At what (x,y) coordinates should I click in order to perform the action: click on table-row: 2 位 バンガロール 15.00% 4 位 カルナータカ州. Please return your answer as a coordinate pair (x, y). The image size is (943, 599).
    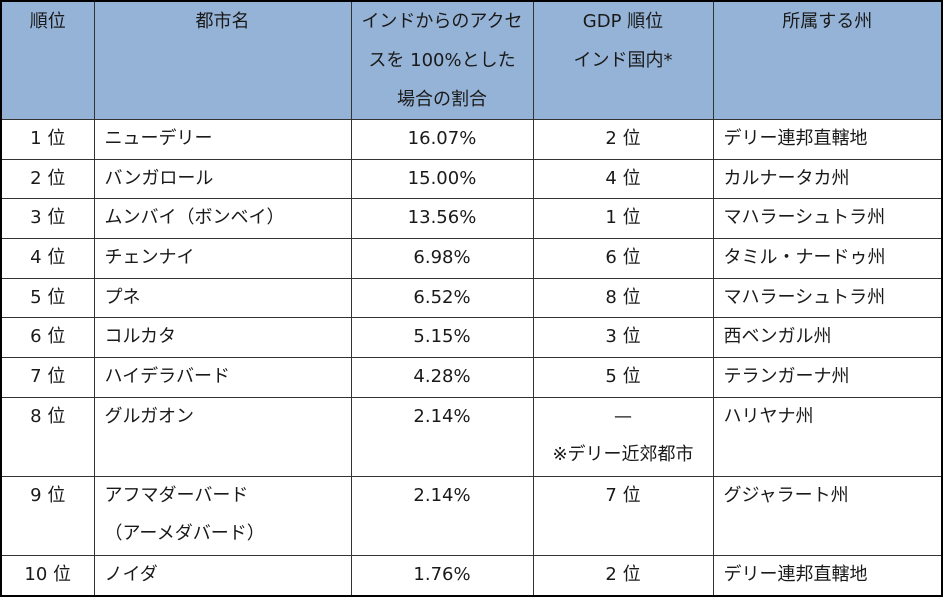
    Looking at the image, I should click on (471, 179).